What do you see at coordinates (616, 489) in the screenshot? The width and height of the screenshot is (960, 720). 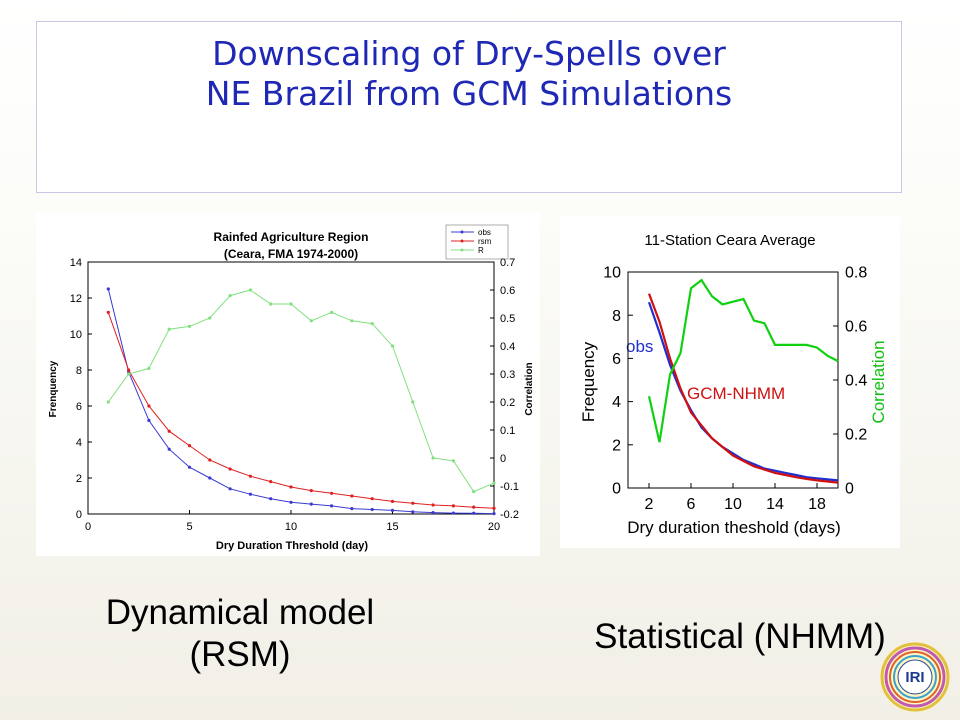 I see `nhmm-y-tick-label: 0` at bounding box center [616, 489].